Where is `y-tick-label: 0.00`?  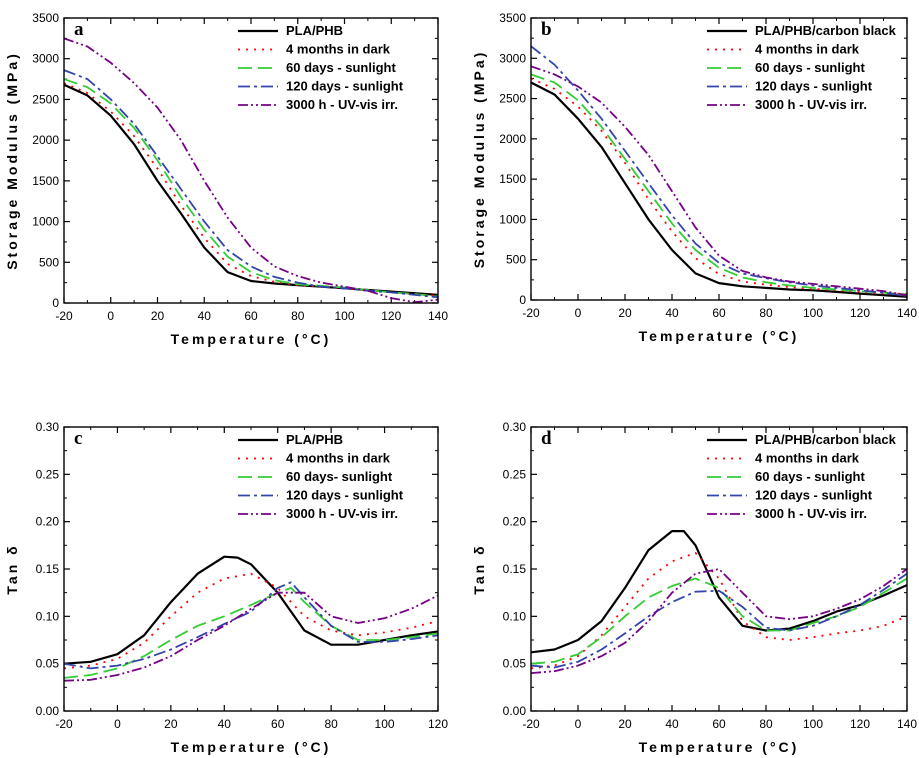 y-tick-label: 0.00 is located at coordinates (515, 711).